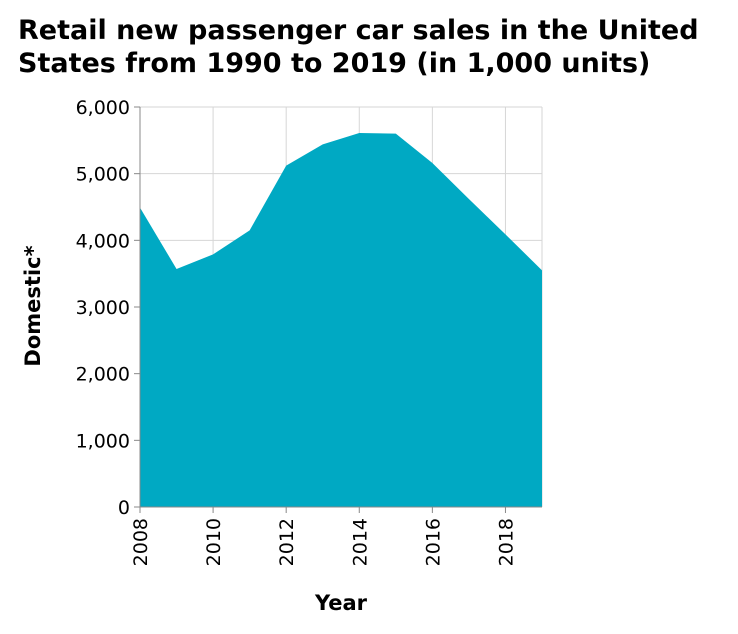 This screenshot has width=738, height=634. Describe the element at coordinates (103, 241) in the screenshot. I see `y-tick-label: 4,000` at that location.